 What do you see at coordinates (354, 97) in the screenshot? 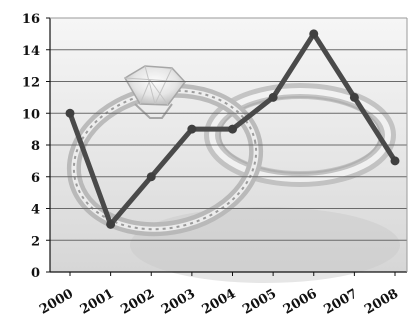
I see `data-point-2007` at bounding box center [354, 97].